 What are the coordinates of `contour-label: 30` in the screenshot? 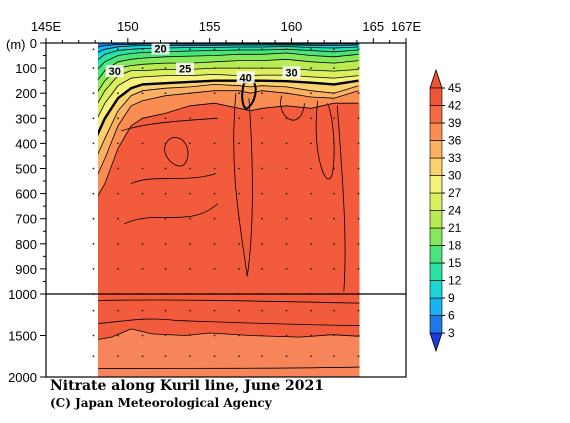 It's located at (291, 73).